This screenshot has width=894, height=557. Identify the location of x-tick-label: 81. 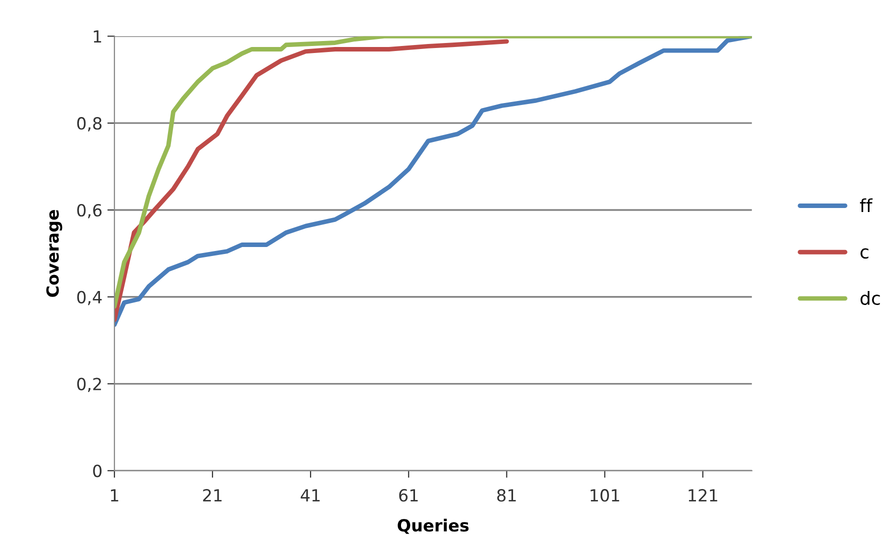
(506, 495).